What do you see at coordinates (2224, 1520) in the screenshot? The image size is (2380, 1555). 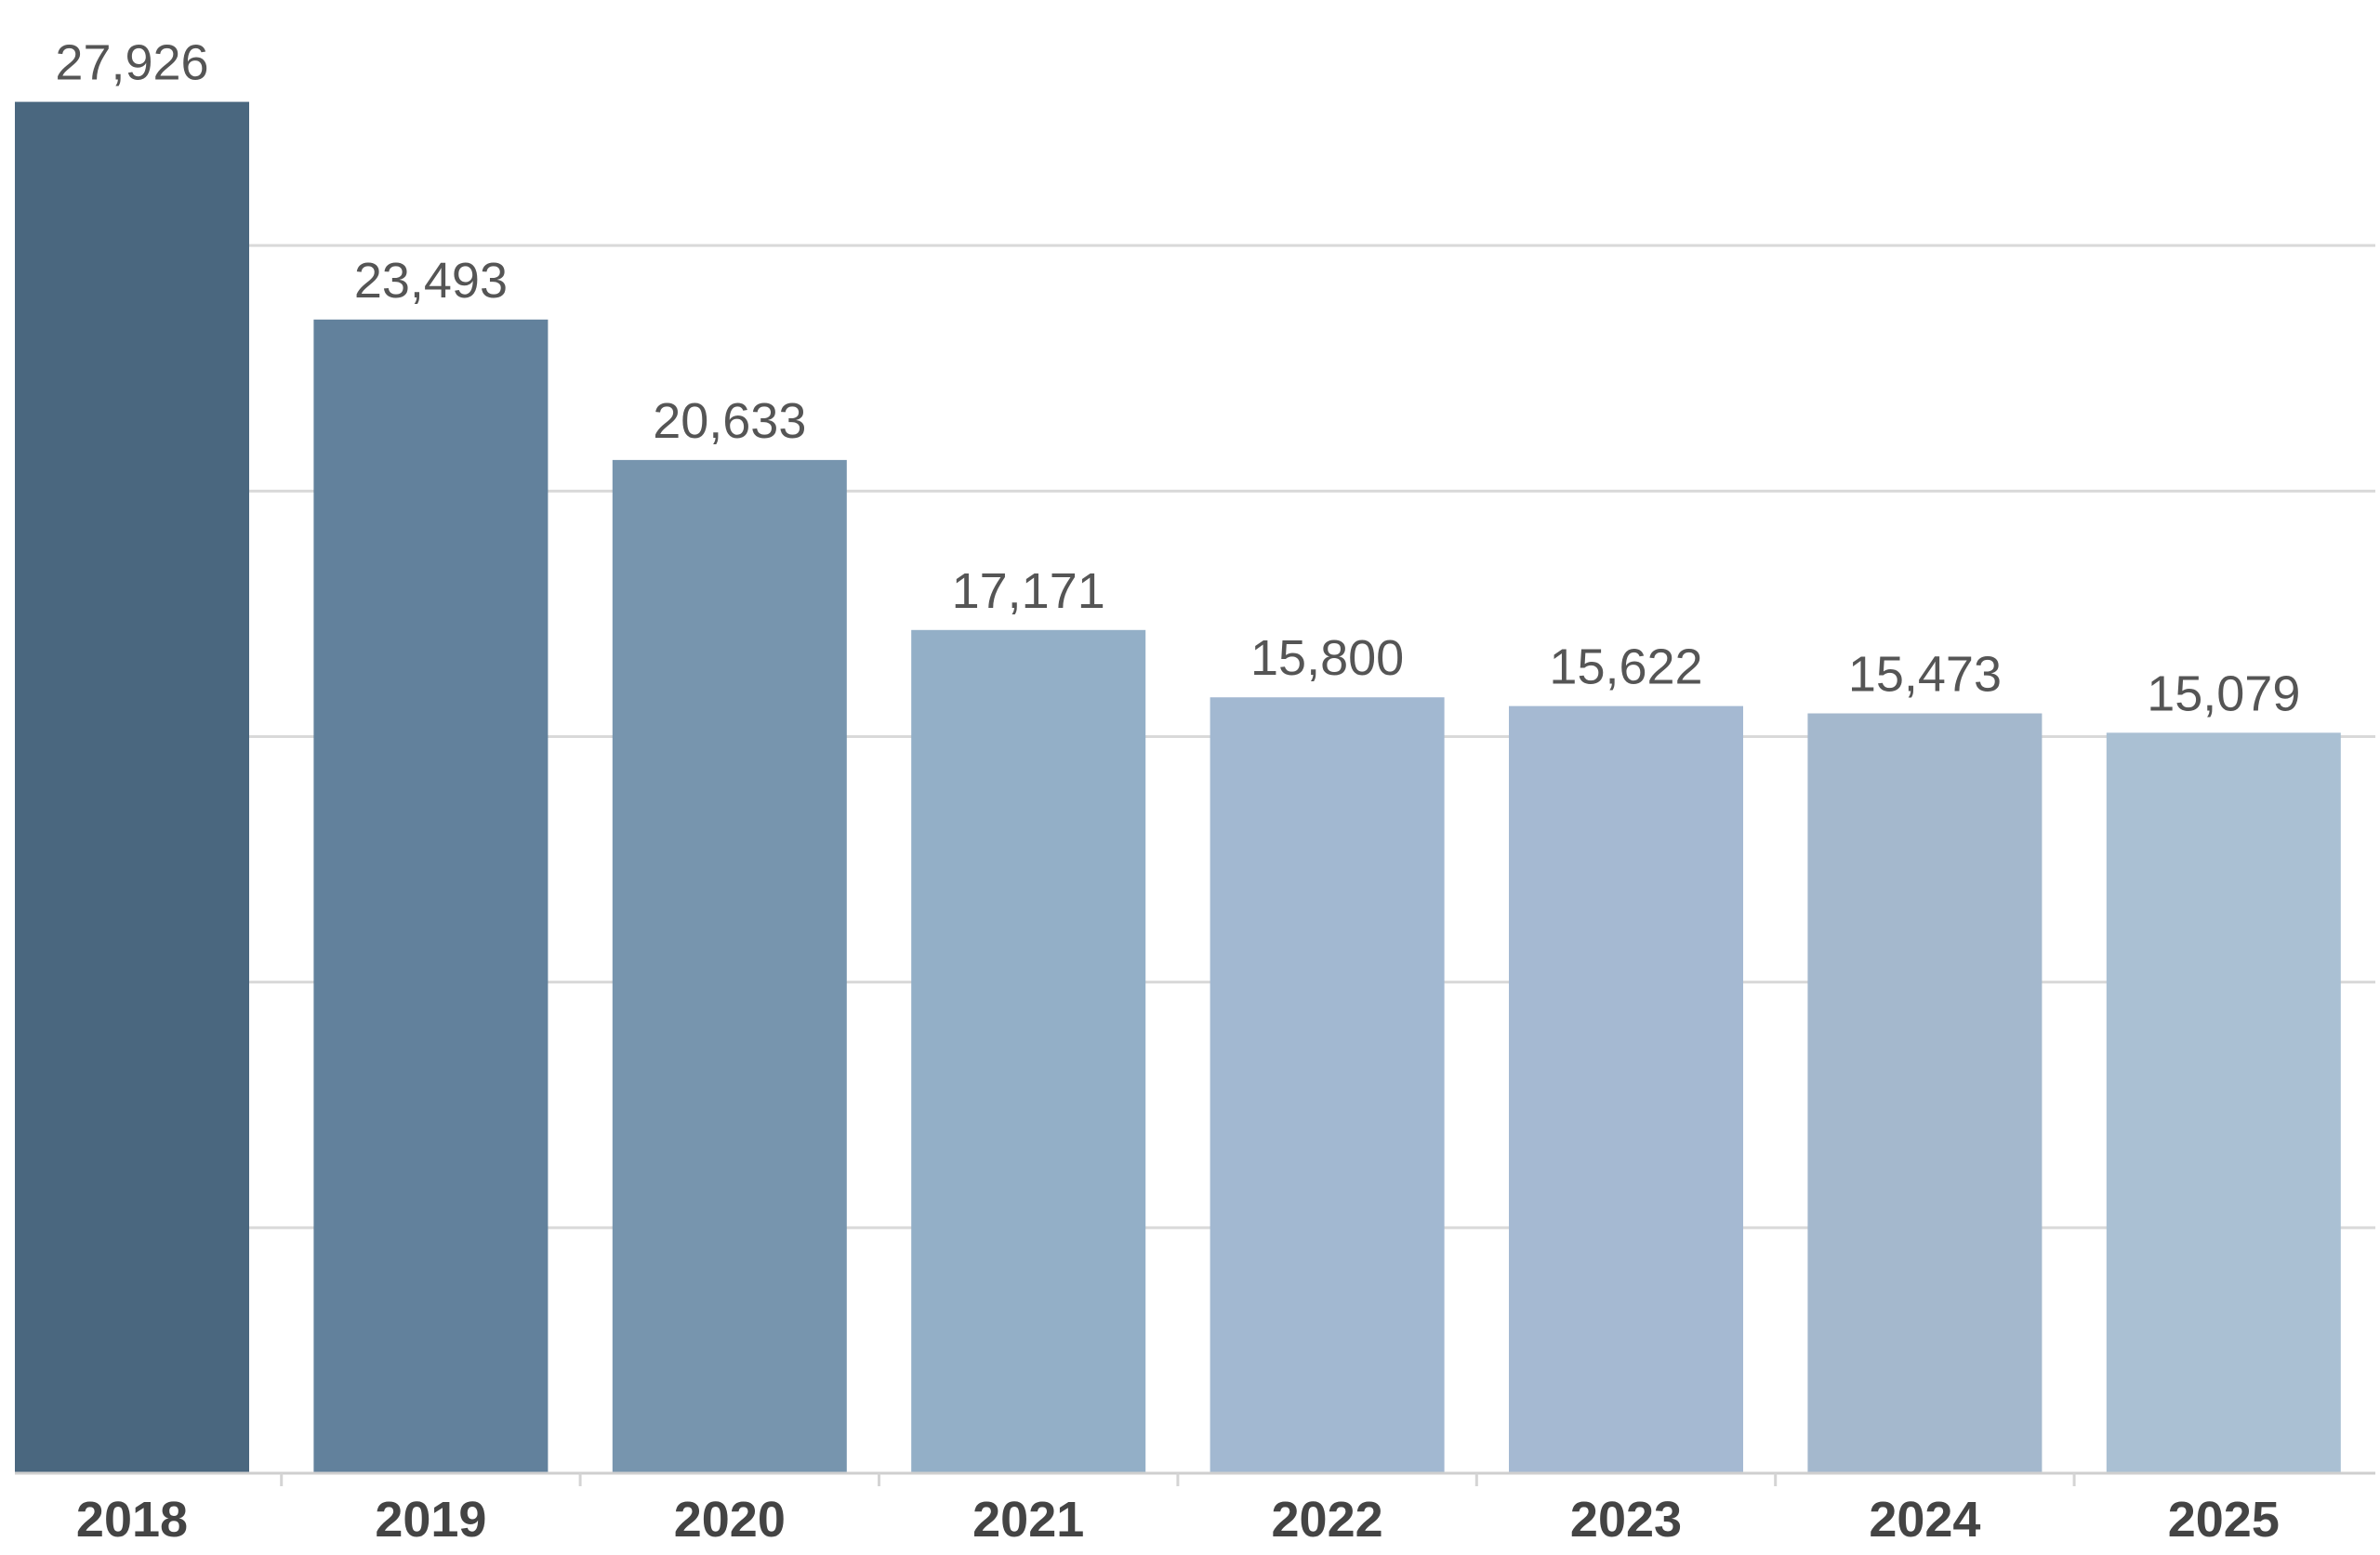 I see `category-label-2025: 2025` at bounding box center [2224, 1520].